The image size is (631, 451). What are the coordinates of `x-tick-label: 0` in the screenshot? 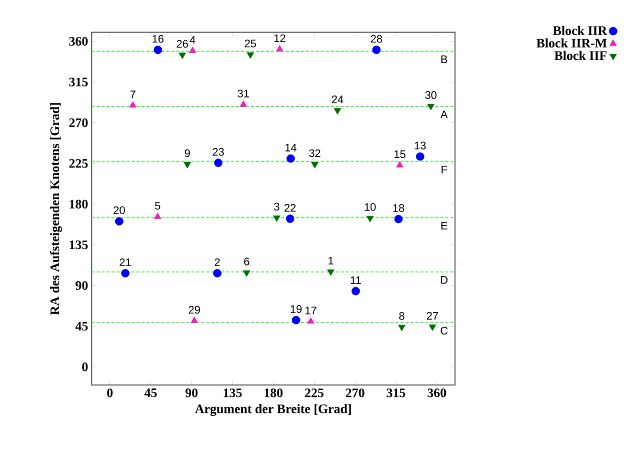 It's located at (110, 393).